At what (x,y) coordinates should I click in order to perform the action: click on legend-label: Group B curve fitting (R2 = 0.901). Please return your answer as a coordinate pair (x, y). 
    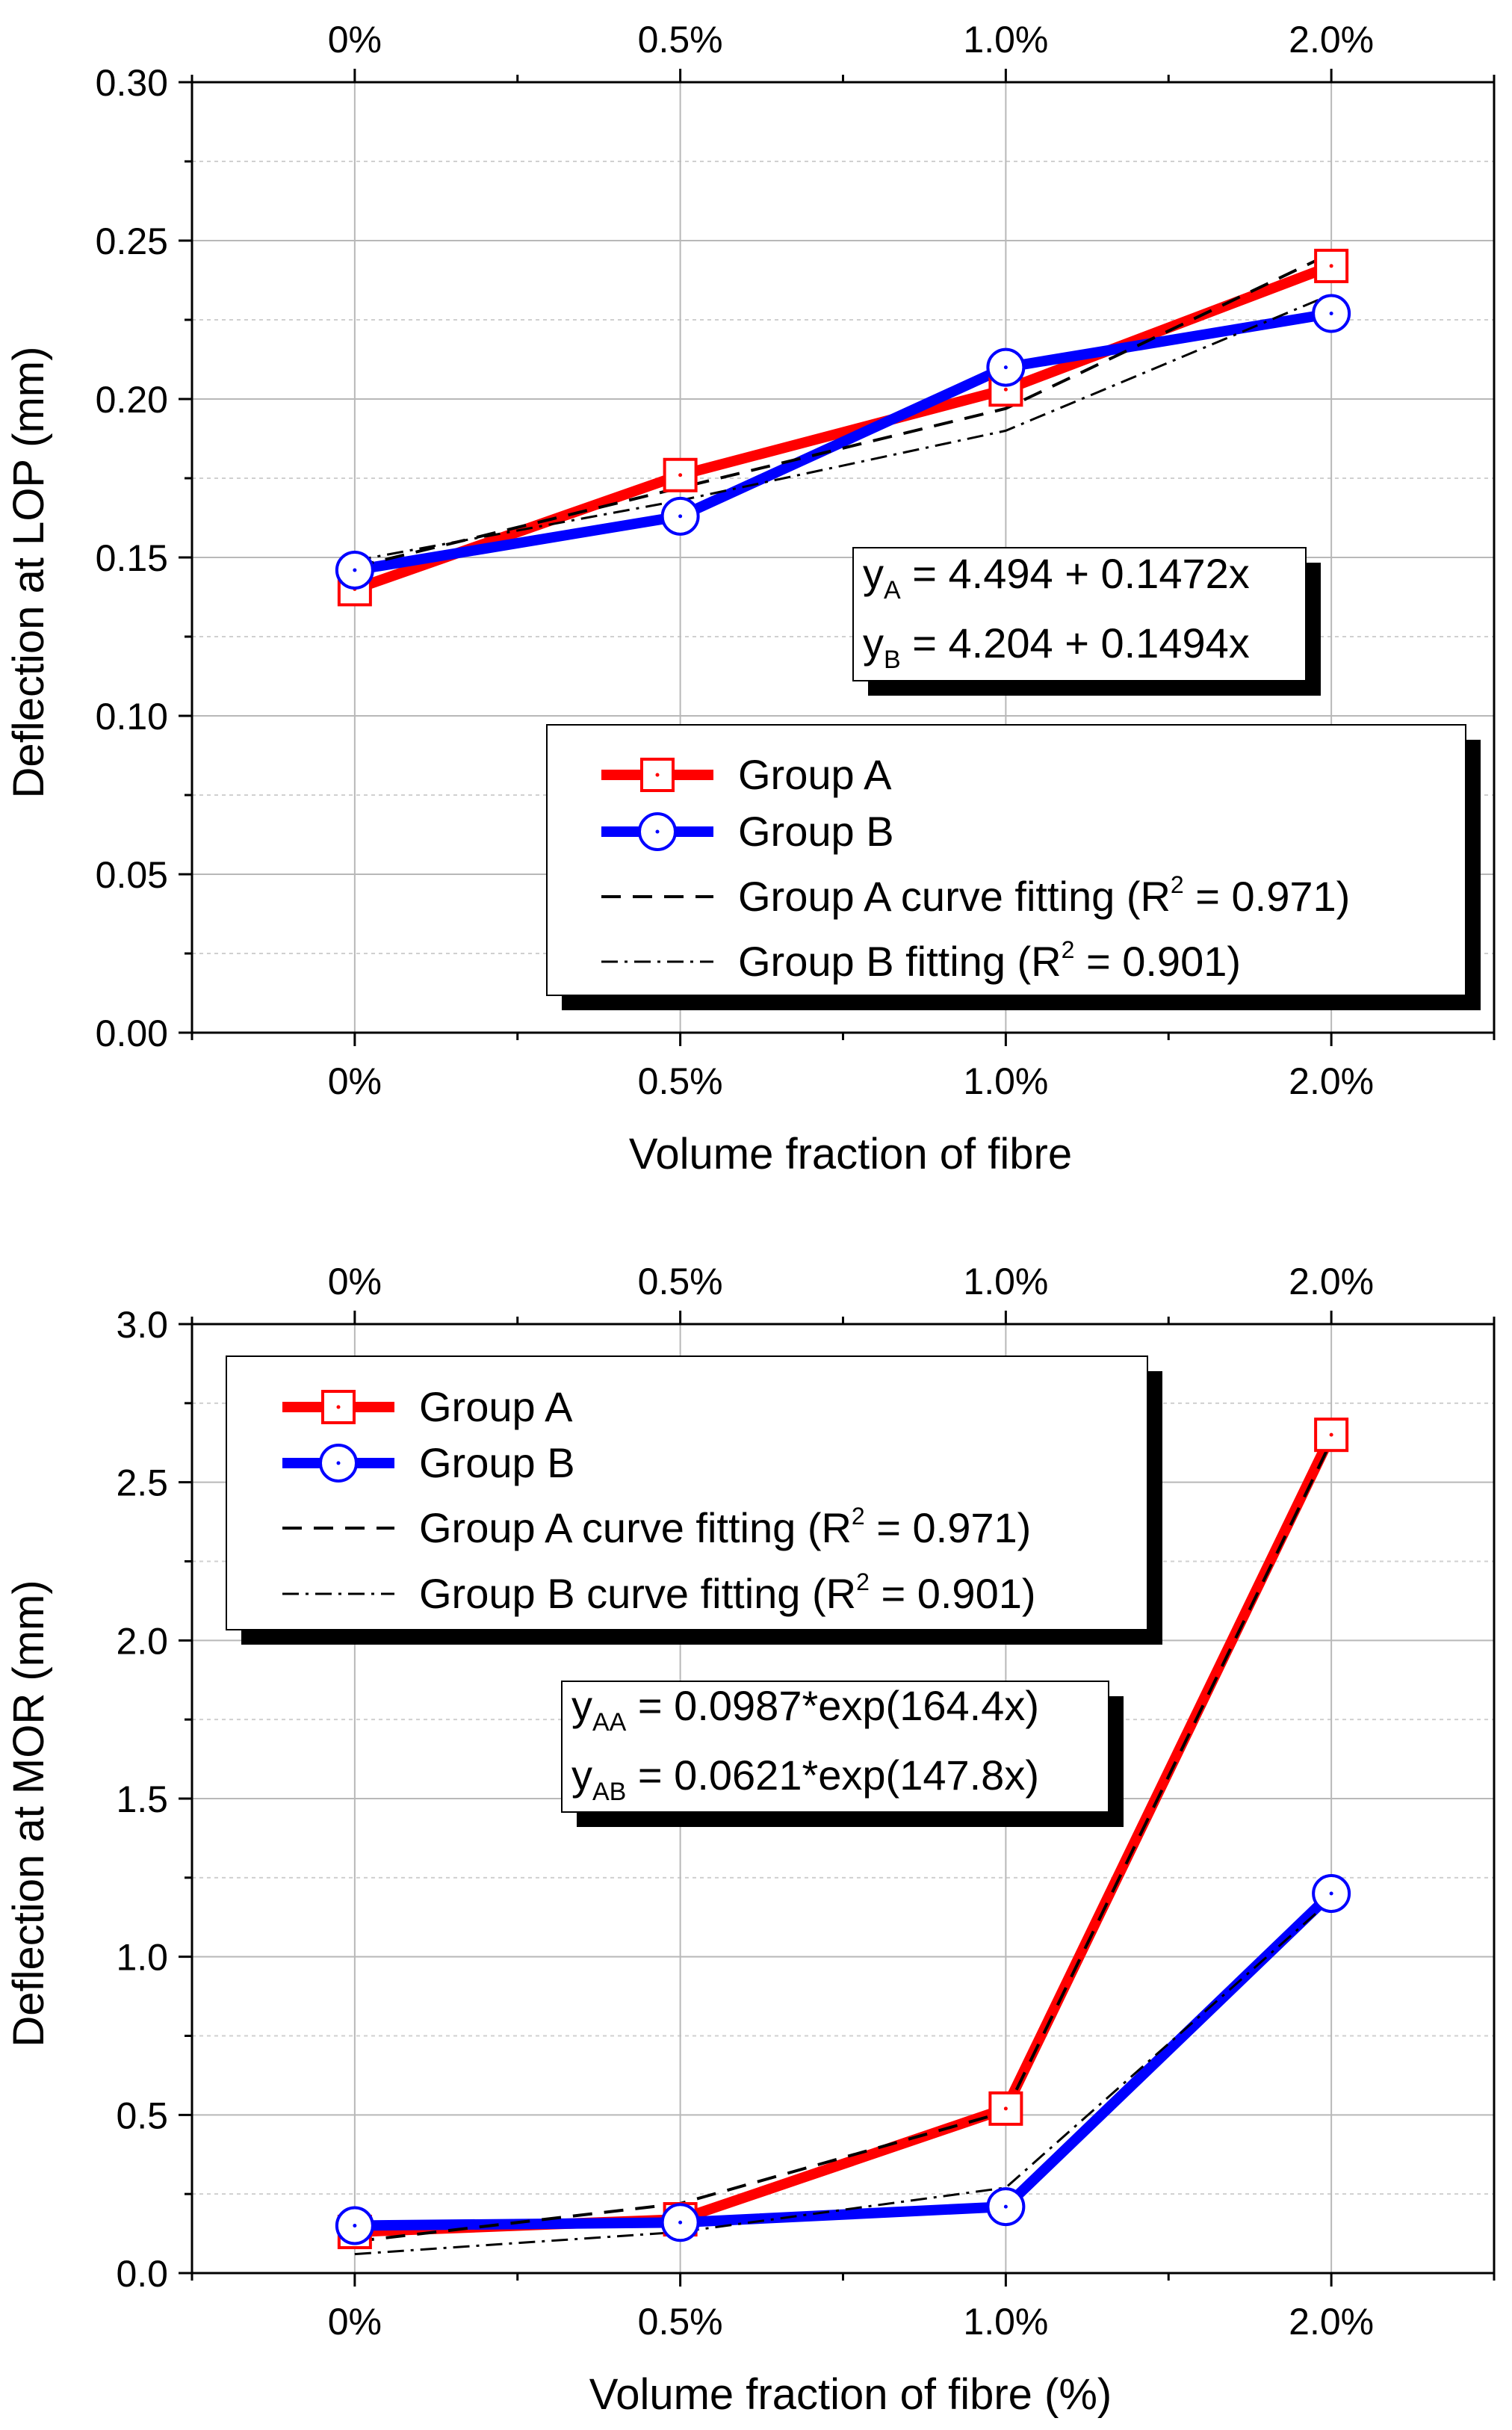
    Looking at the image, I should click on (727, 1592).